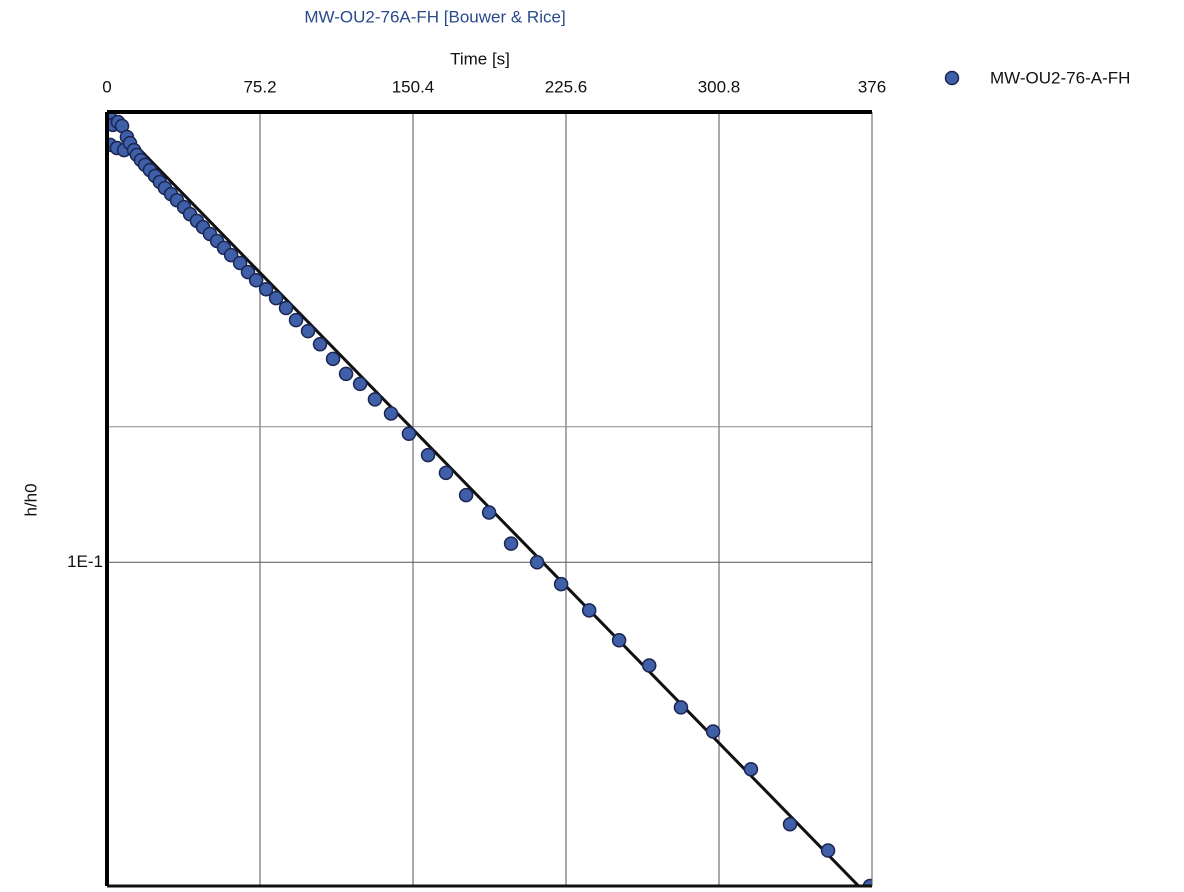  Describe the element at coordinates (413, 86) in the screenshot. I see `x-tick-label: 150.4` at that location.